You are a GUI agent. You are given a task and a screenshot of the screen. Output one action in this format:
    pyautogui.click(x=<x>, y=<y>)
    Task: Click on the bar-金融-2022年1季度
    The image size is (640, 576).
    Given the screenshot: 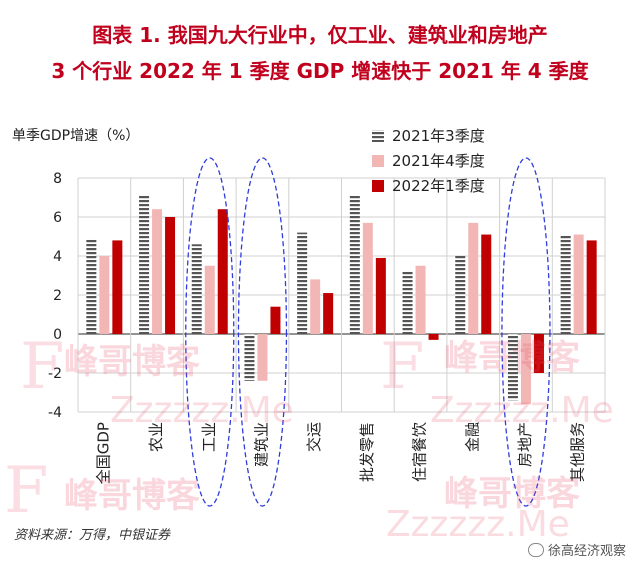 What is the action you would take?
    pyautogui.click(x=486, y=284)
    